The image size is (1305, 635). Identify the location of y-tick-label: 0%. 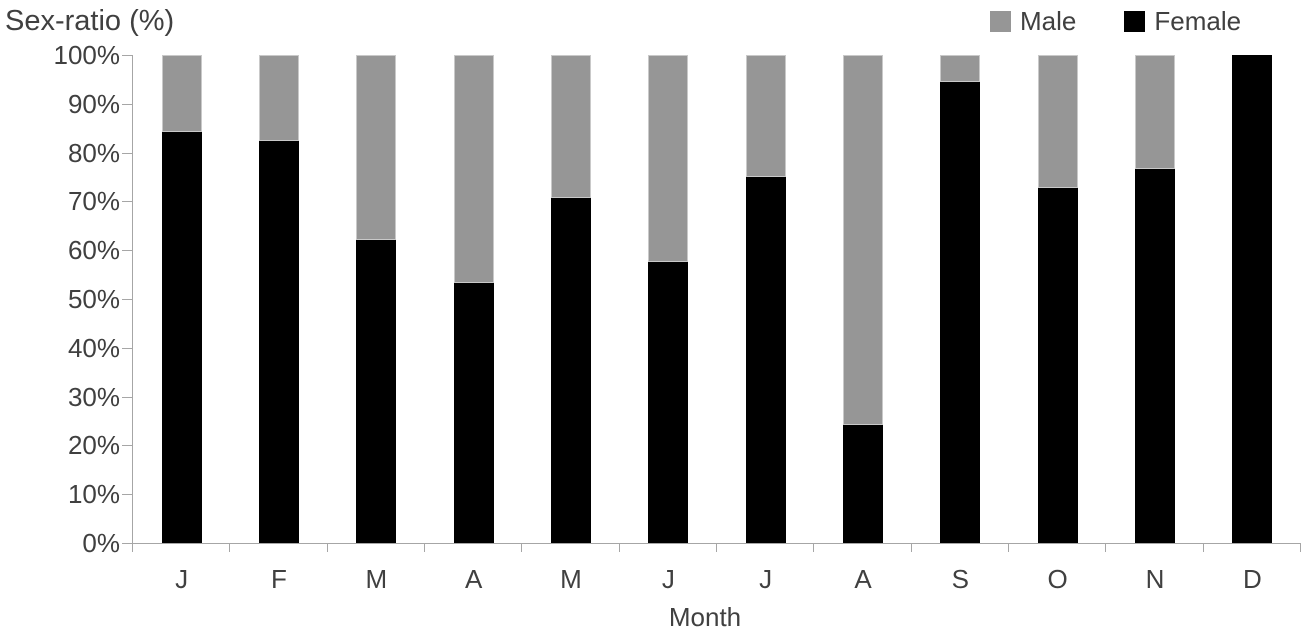
(101, 543).